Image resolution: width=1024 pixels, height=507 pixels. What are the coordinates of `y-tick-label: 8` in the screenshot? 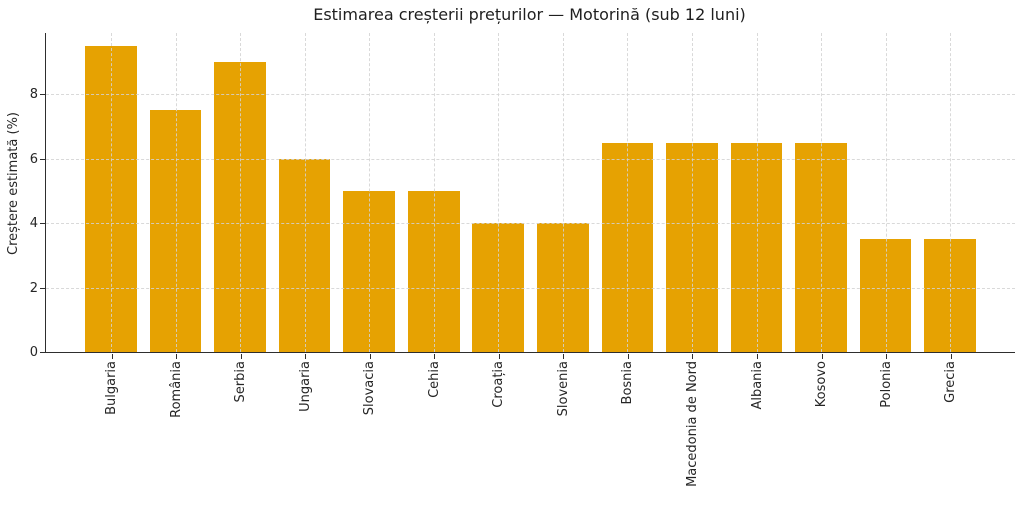 It's located at (33, 95).